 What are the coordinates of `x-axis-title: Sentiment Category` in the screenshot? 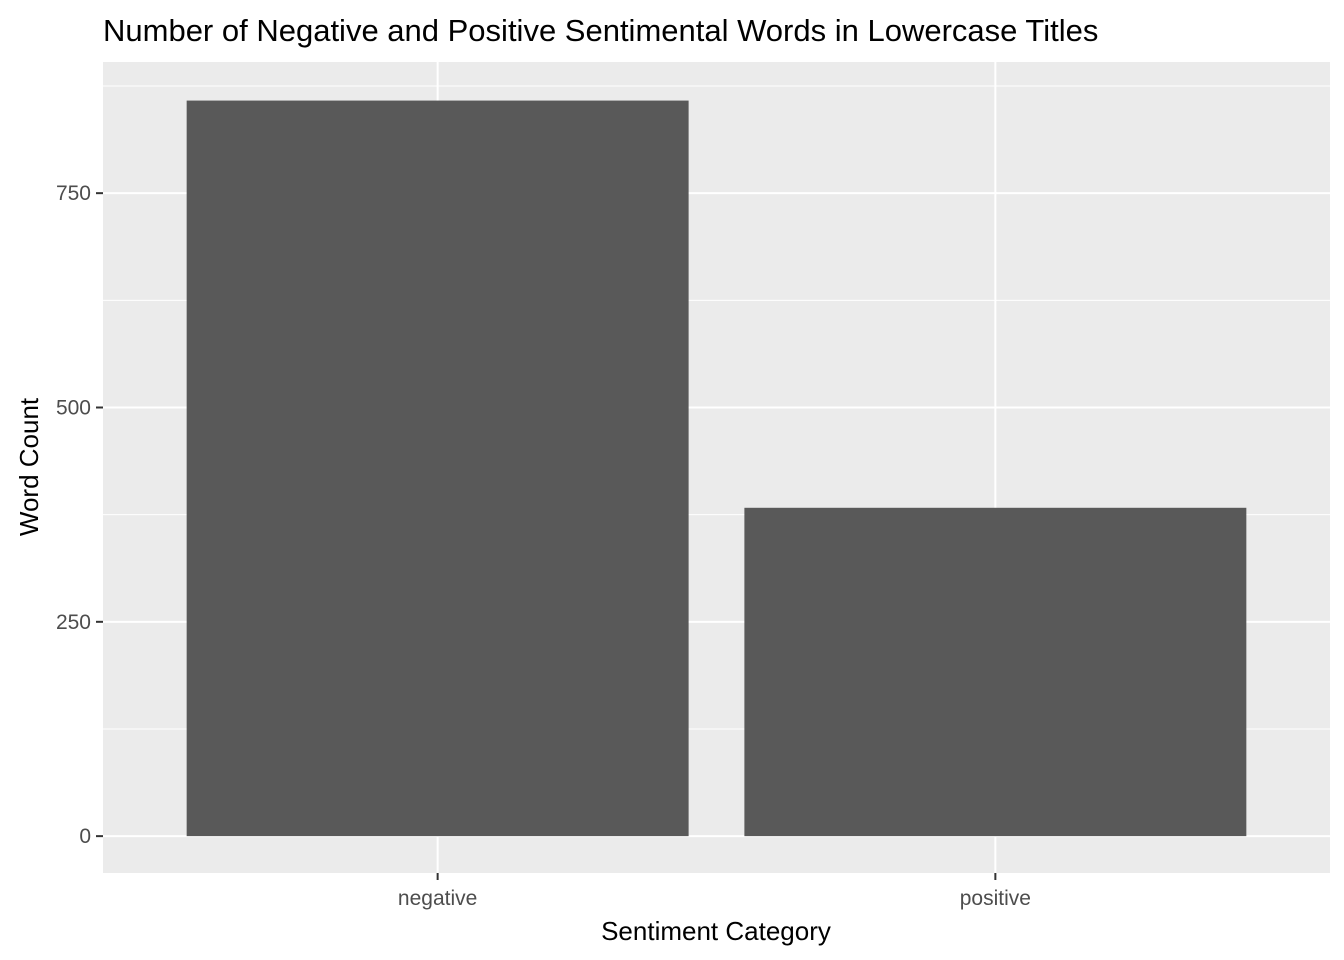 It's located at (716, 931).